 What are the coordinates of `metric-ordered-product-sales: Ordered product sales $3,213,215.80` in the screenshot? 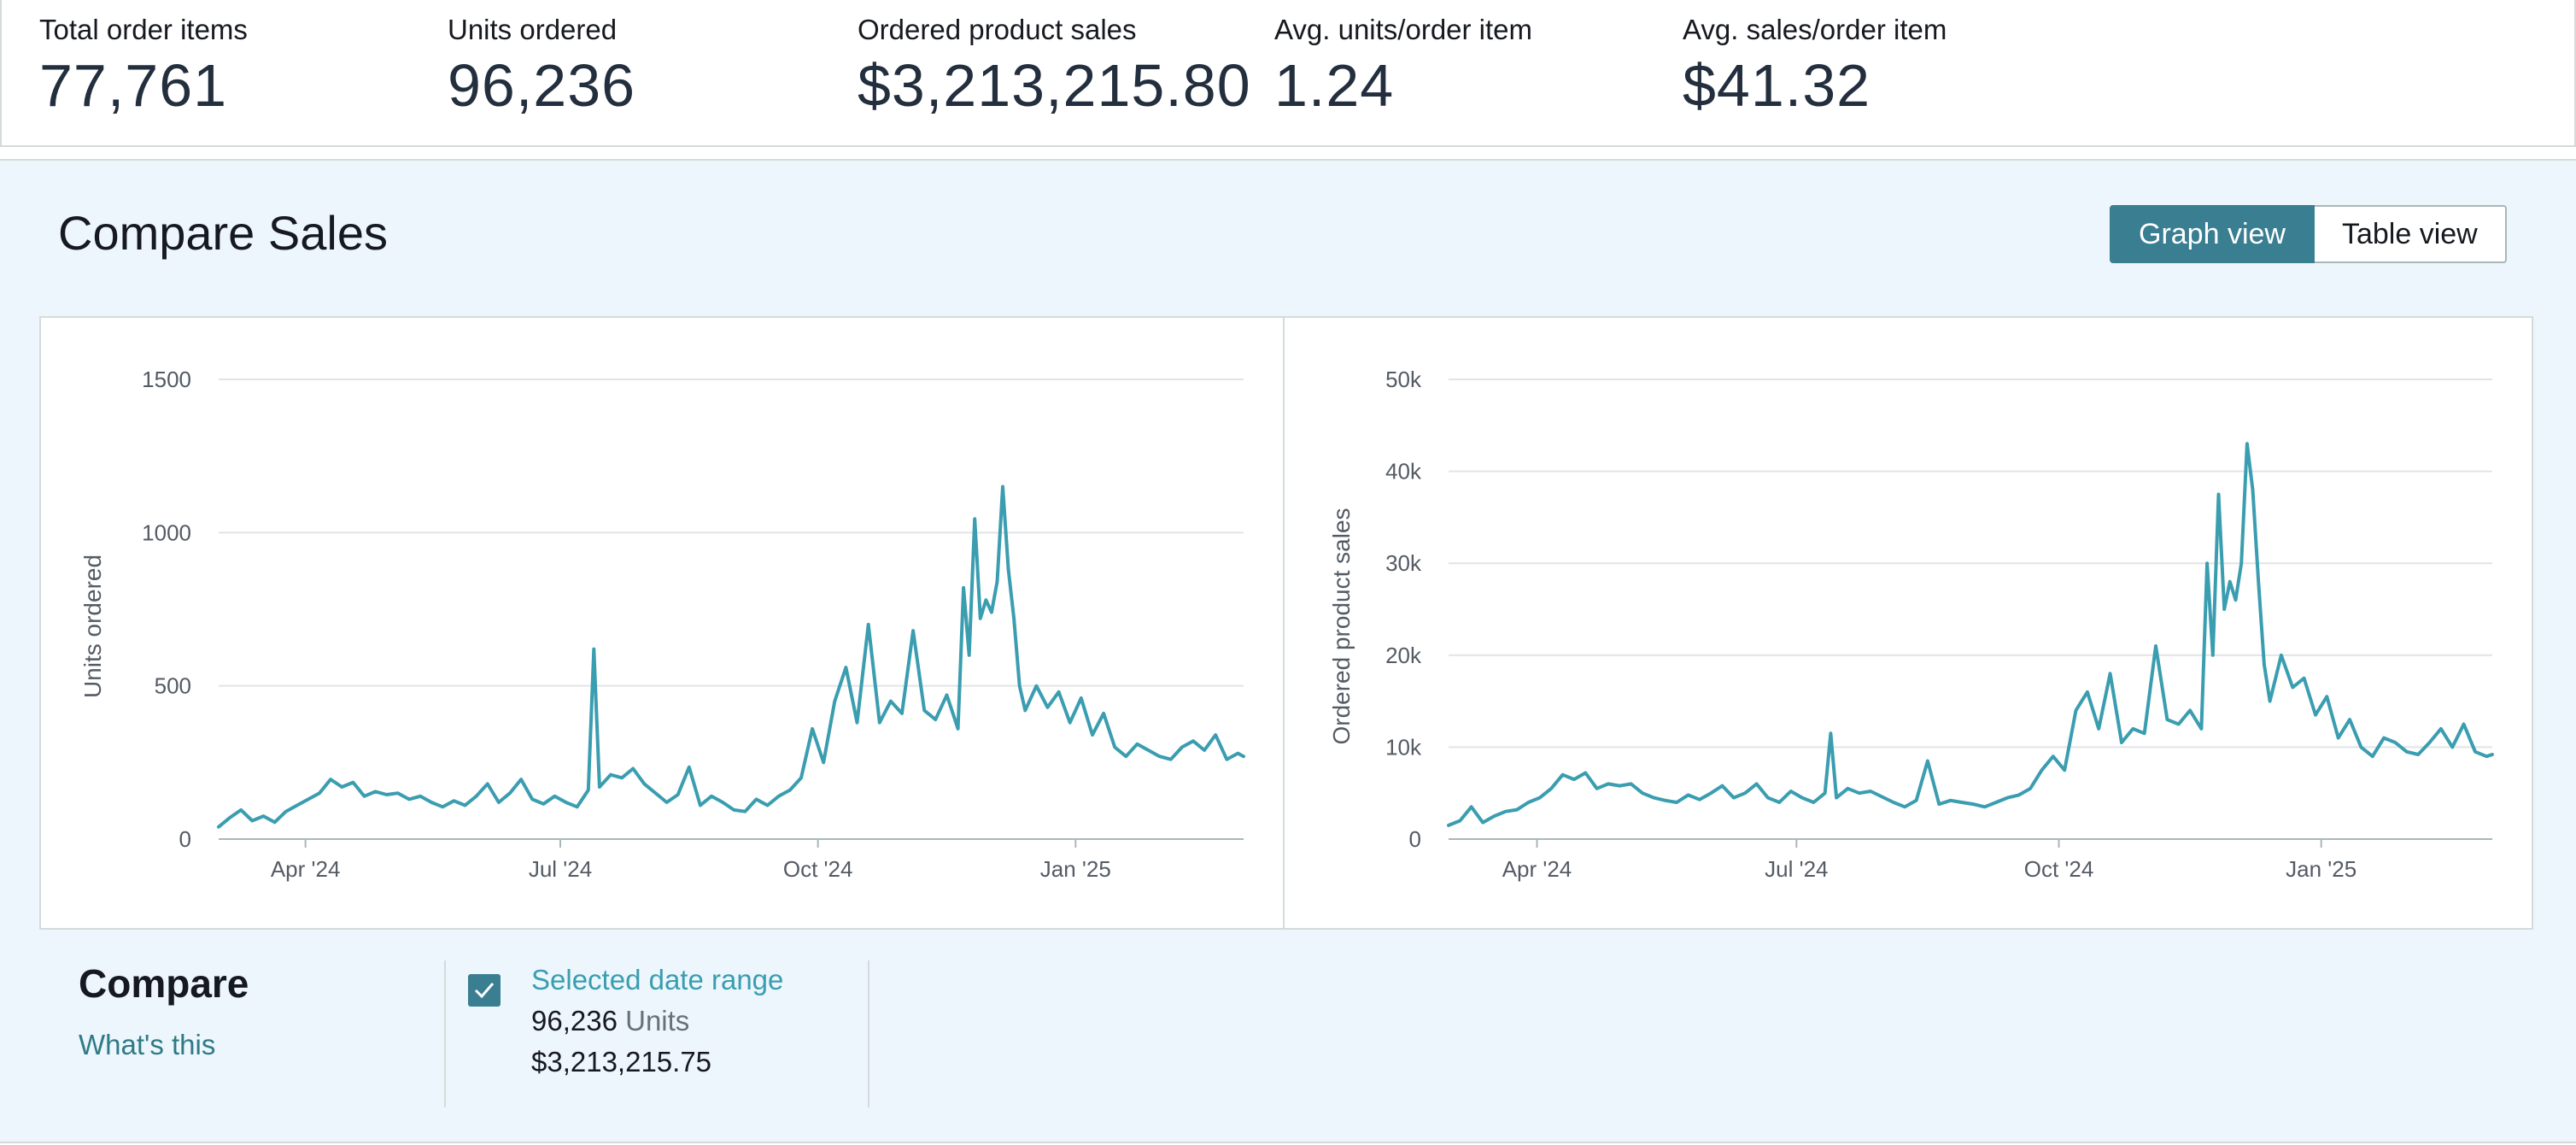 It's located at (1054, 67).